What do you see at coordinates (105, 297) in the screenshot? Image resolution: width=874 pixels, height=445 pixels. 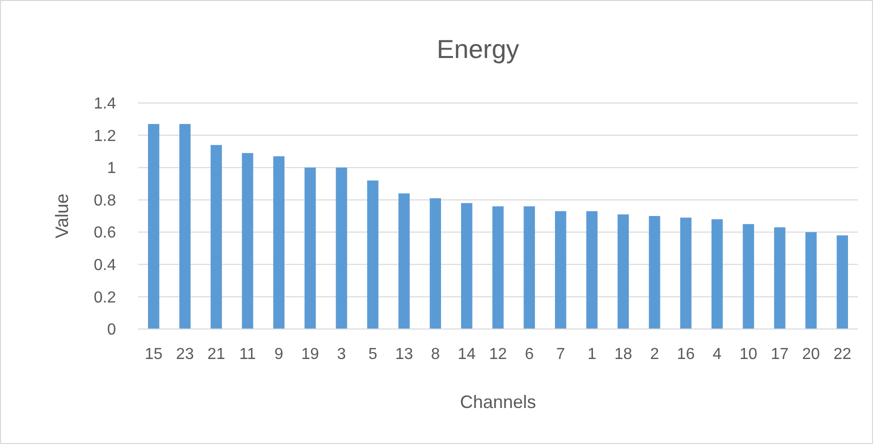 I see `y-tick-label: 0.2` at bounding box center [105, 297].